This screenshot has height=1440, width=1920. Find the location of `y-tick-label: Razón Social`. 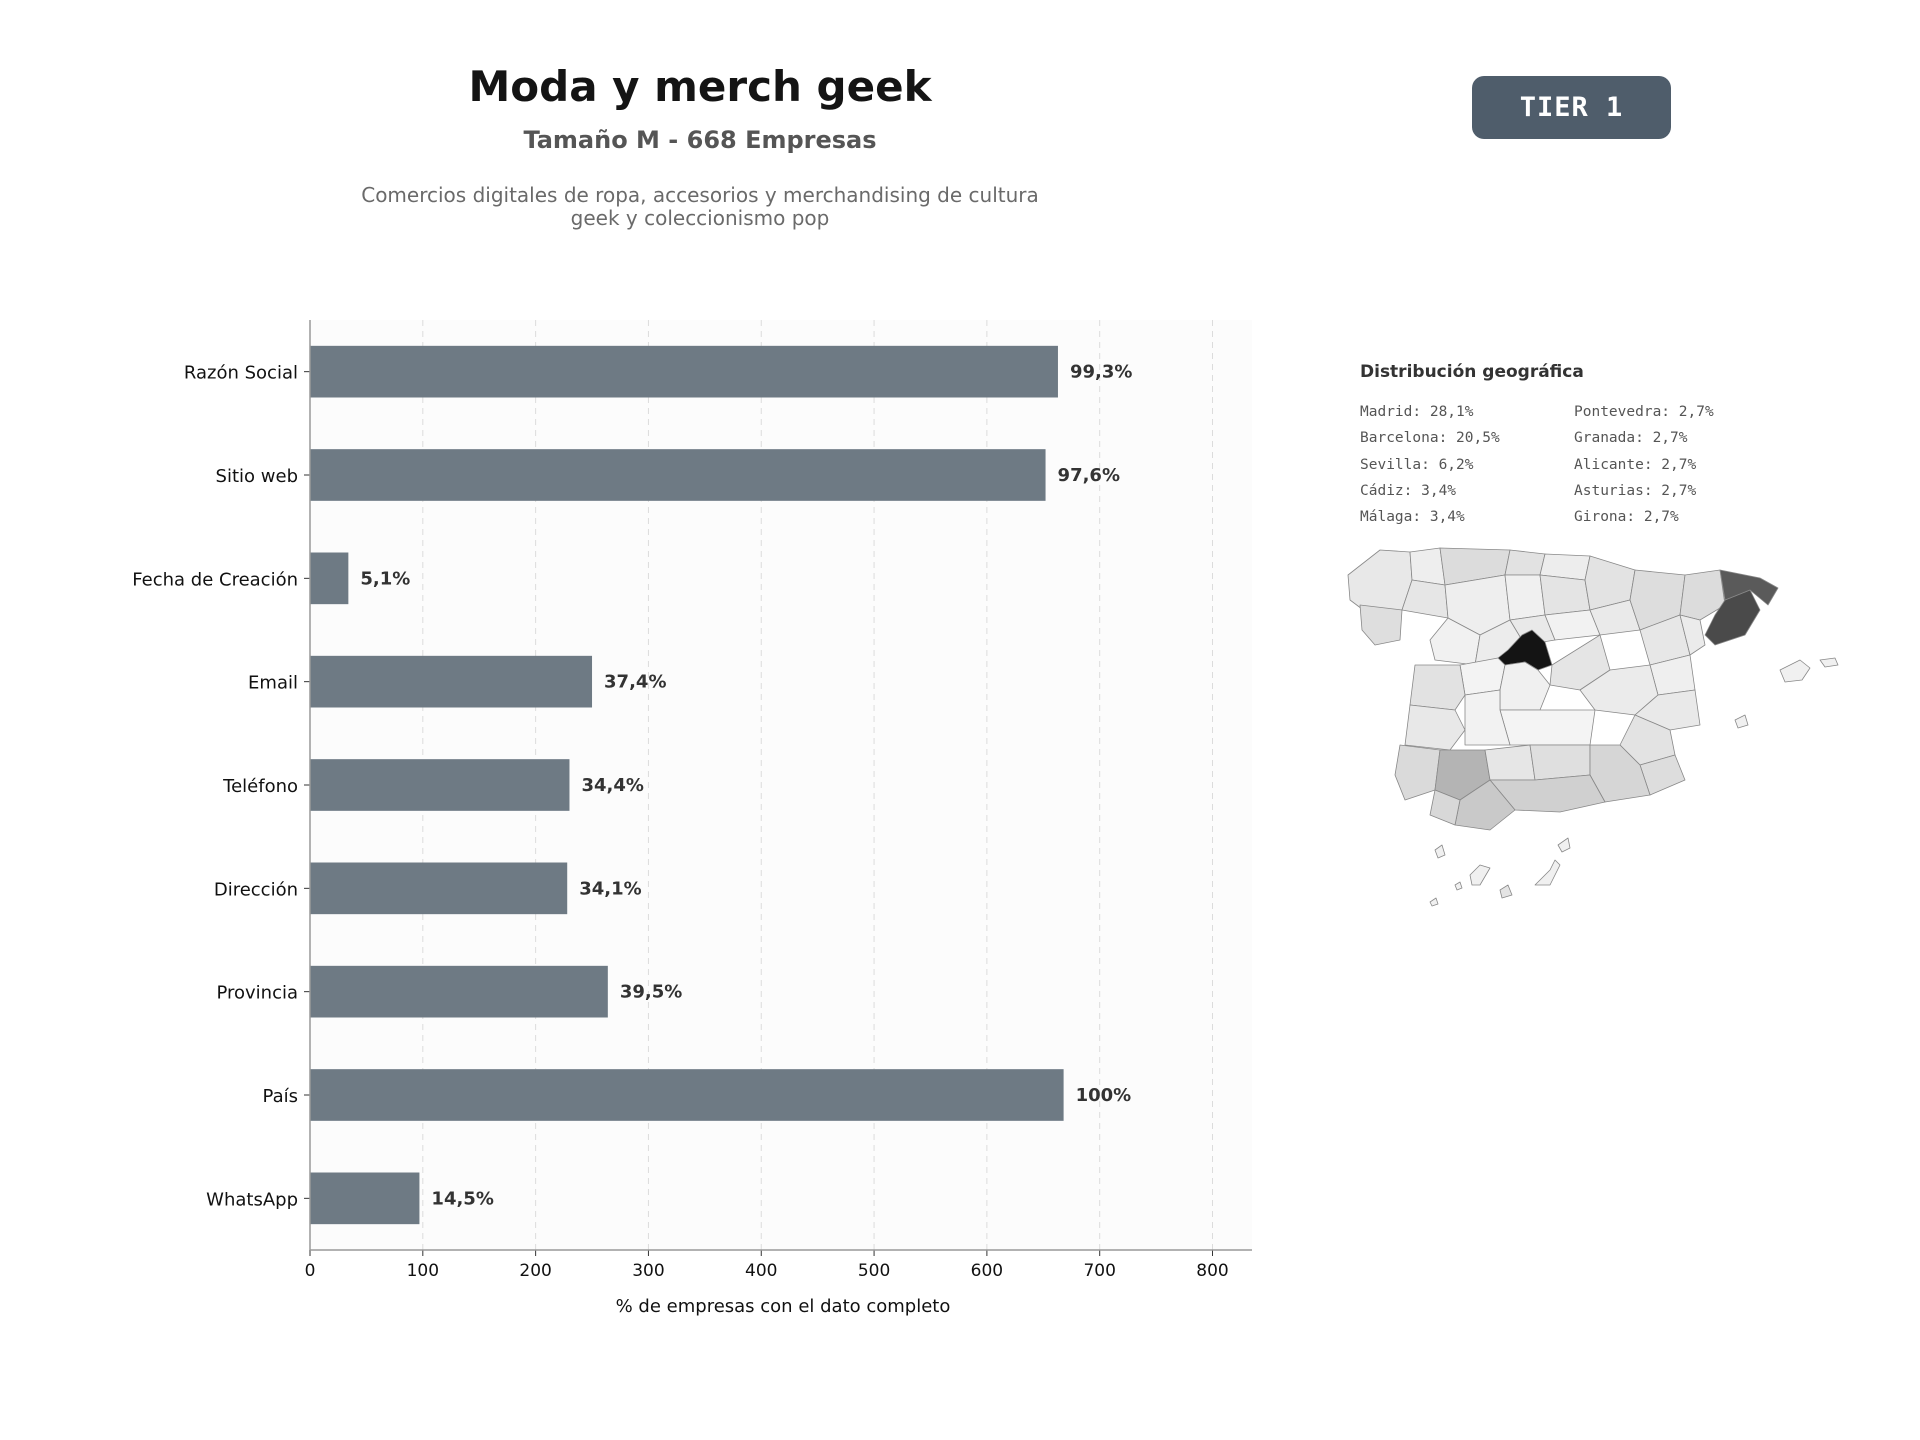

y-tick-label: Razón Social is located at coordinates (241, 373).